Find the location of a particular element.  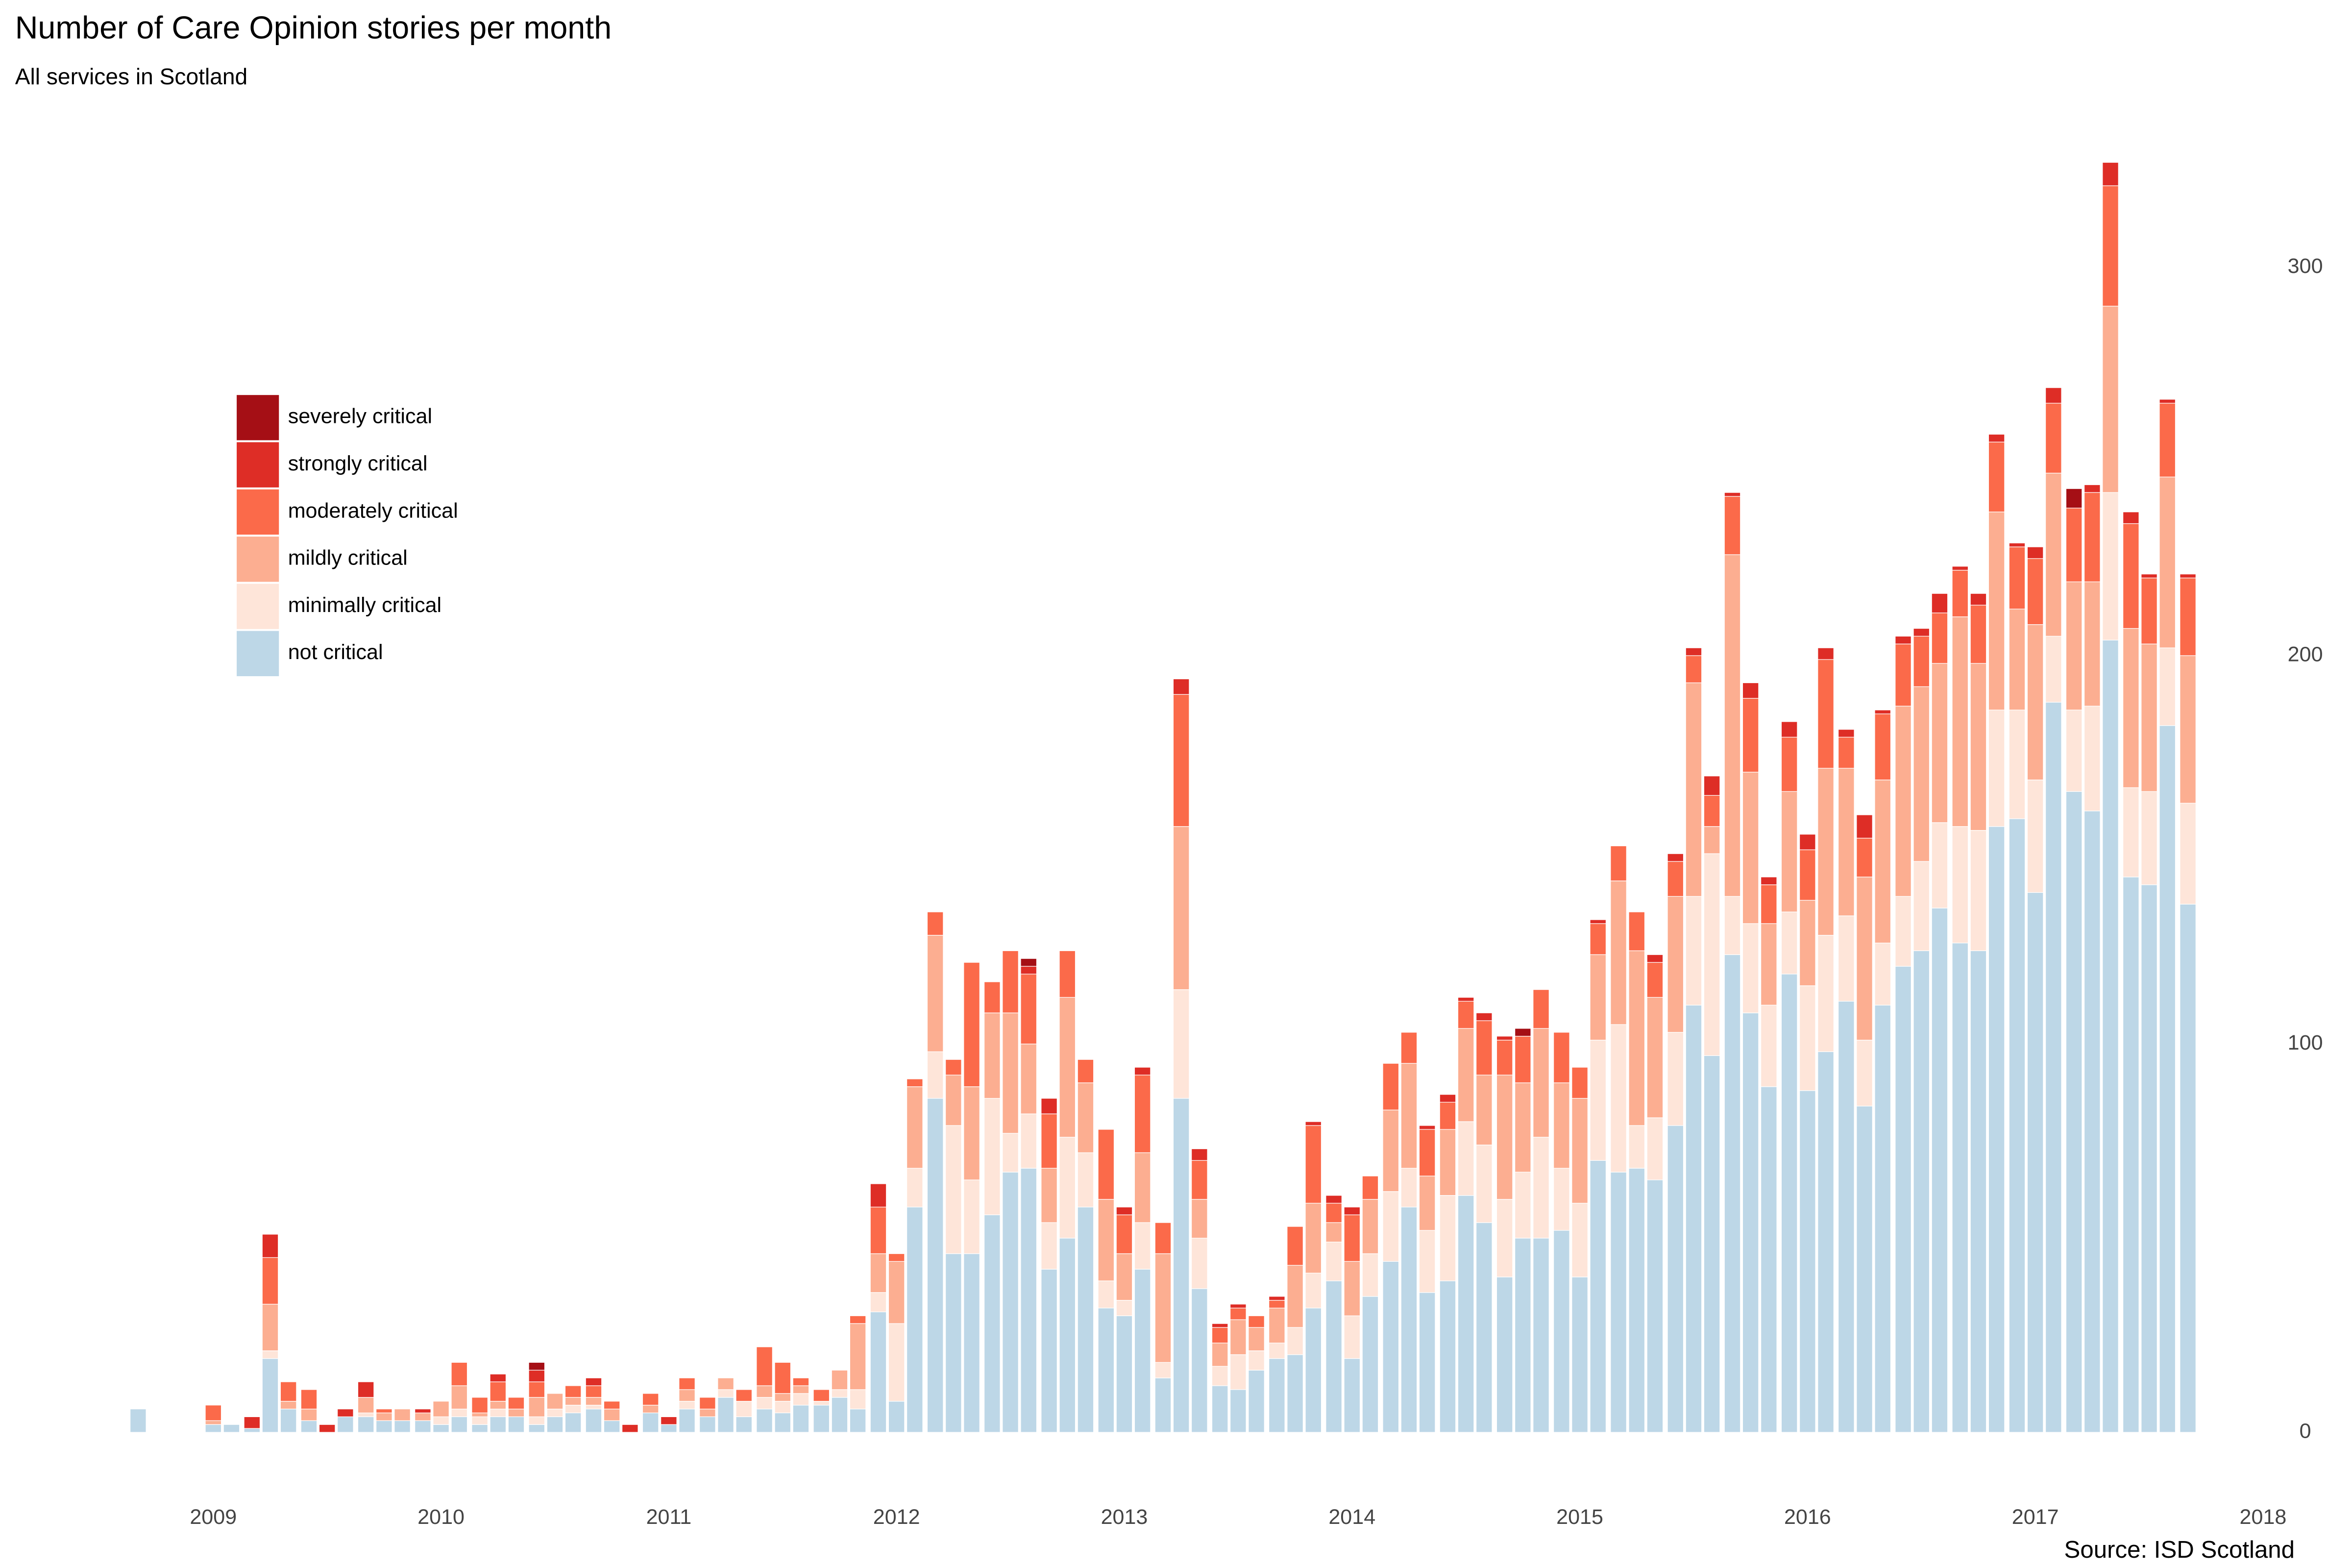

y-tick-label: 200 is located at coordinates (2305, 654).